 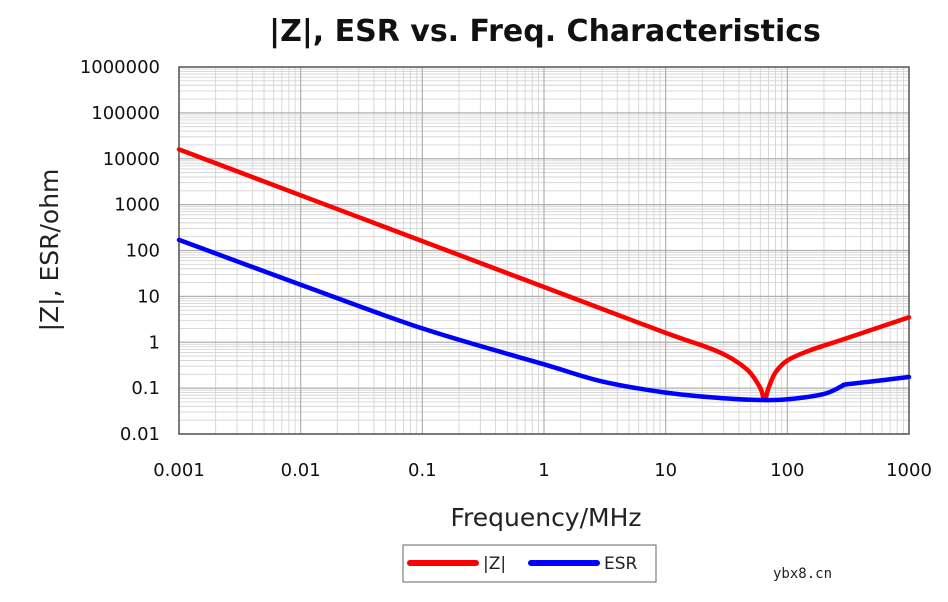 What do you see at coordinates (131, 159) in the screenshot?
I see `y-tick-label: 10000` at bounding box center [131, 159].